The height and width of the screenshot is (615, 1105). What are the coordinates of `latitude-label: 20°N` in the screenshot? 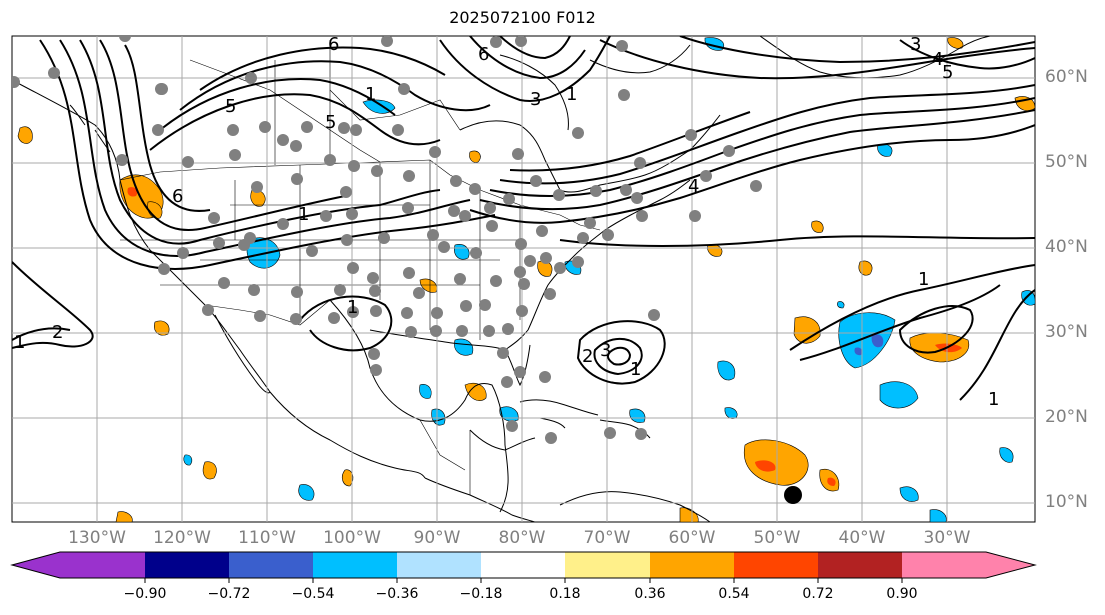 It's located at (1066, 417).